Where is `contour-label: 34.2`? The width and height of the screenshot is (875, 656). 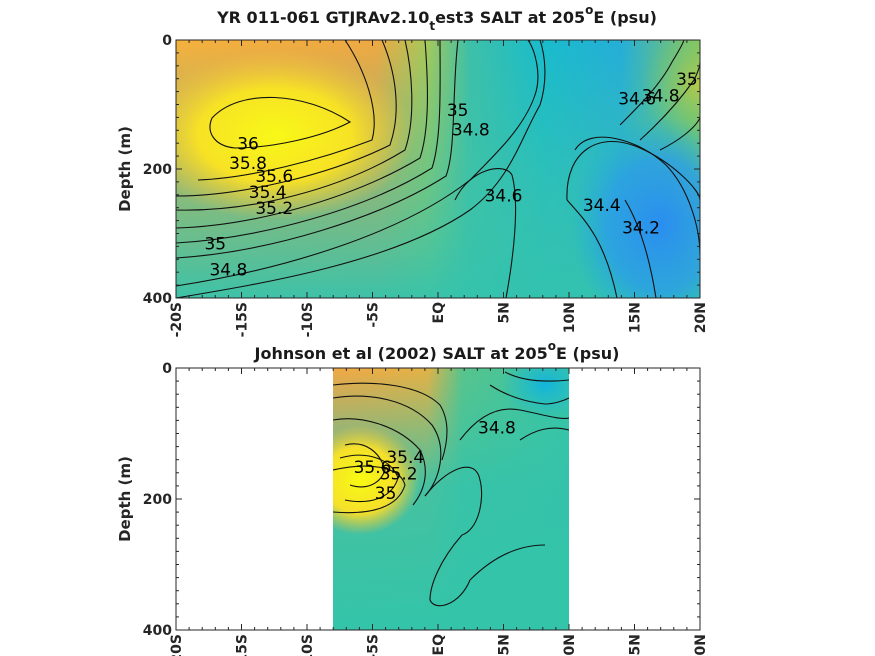
contour-label: 34.2 is located at coordinates (641, 229).